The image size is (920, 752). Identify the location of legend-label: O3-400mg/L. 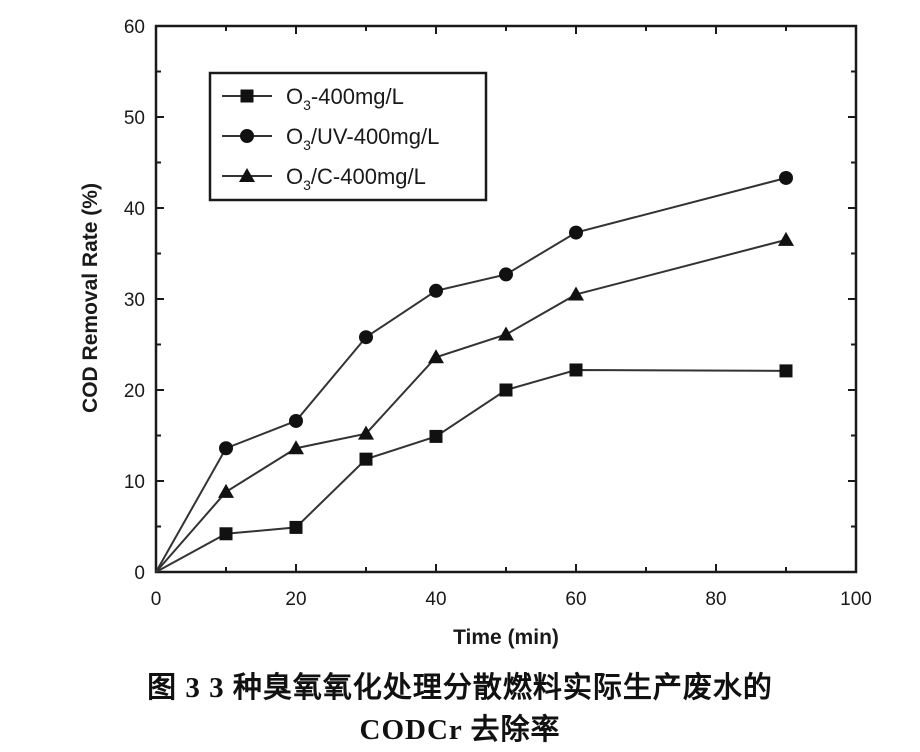
(345, 98).